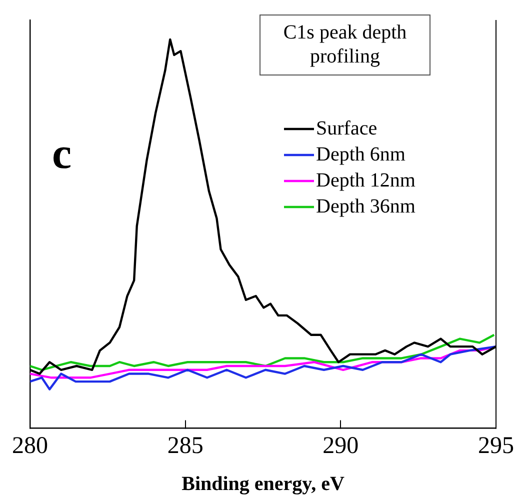 The width and height of the screenshot is (526, 501). What do you see at coordinates (340, 445) in the screenshot?
I see `x-tick-label: 290` at bounding box center [340, 445].